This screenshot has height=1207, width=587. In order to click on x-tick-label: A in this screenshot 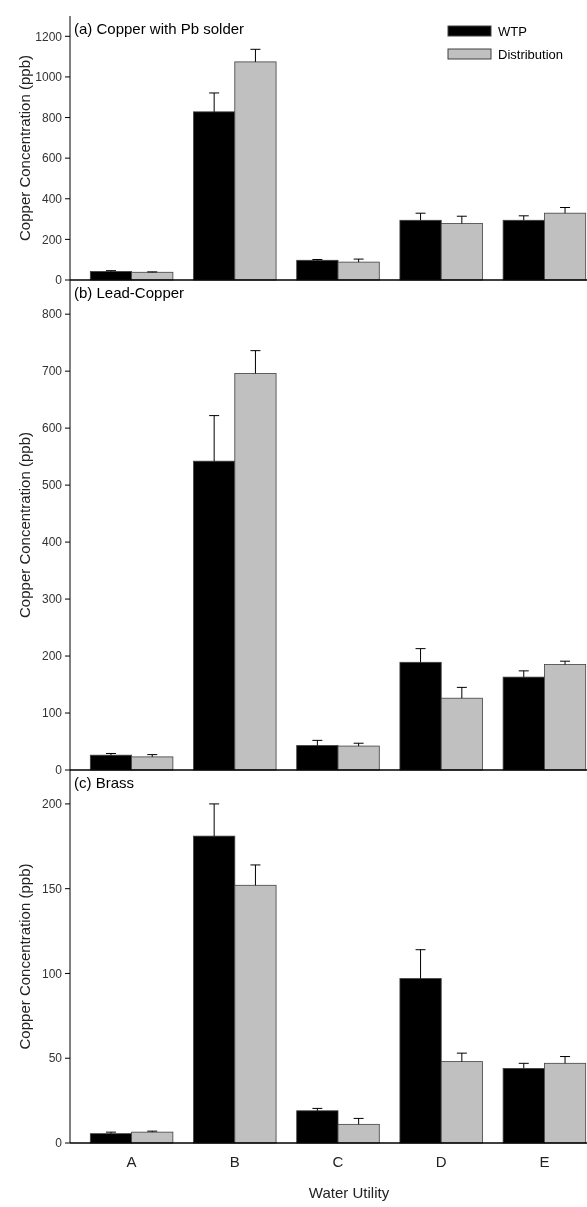, I will do `click(131, 1161)`.